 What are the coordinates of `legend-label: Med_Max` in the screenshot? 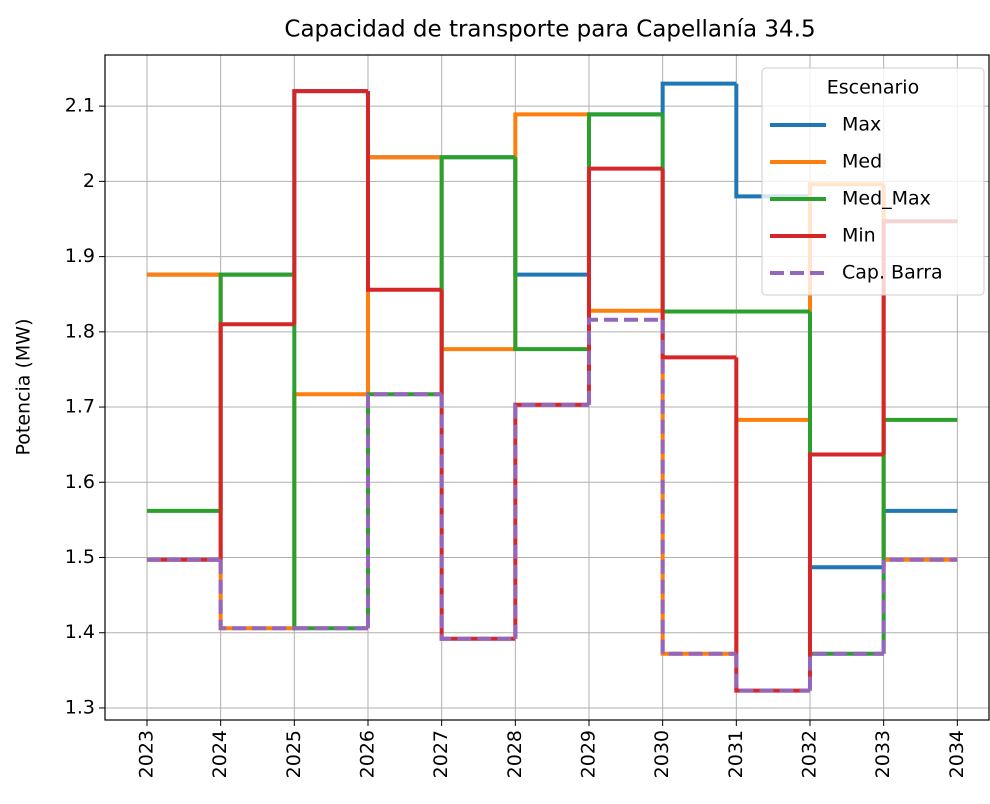 It's located at (886, 199).